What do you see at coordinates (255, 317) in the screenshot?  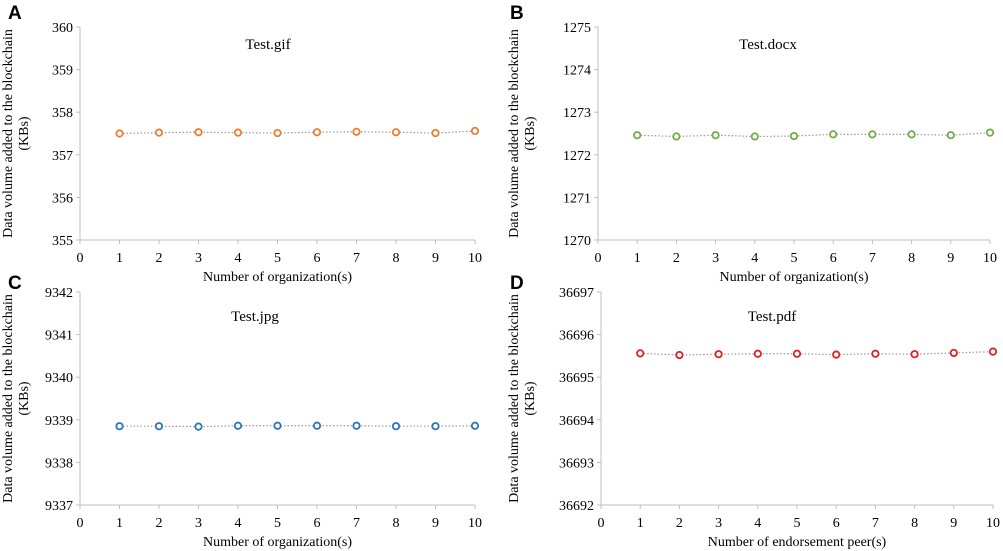 I see `chart-title: Test.jpg` at bounding box center [255, 317].